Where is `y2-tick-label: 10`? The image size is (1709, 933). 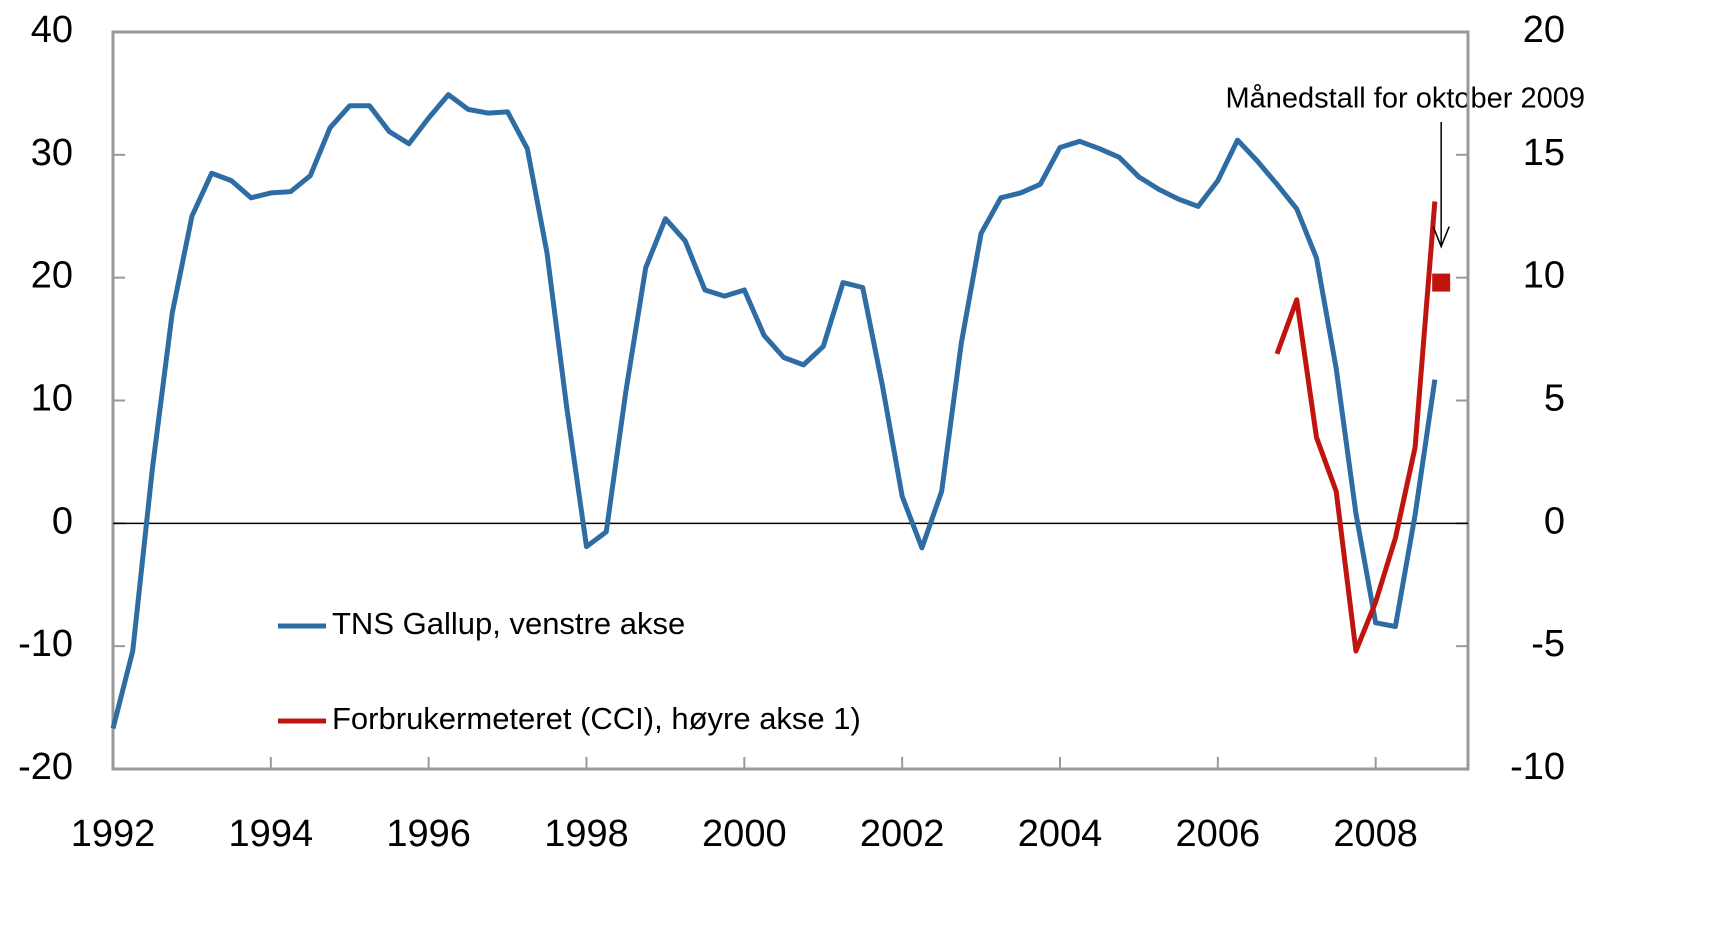 y2-tick-label: 10 is located at coordinates (1544, 276).